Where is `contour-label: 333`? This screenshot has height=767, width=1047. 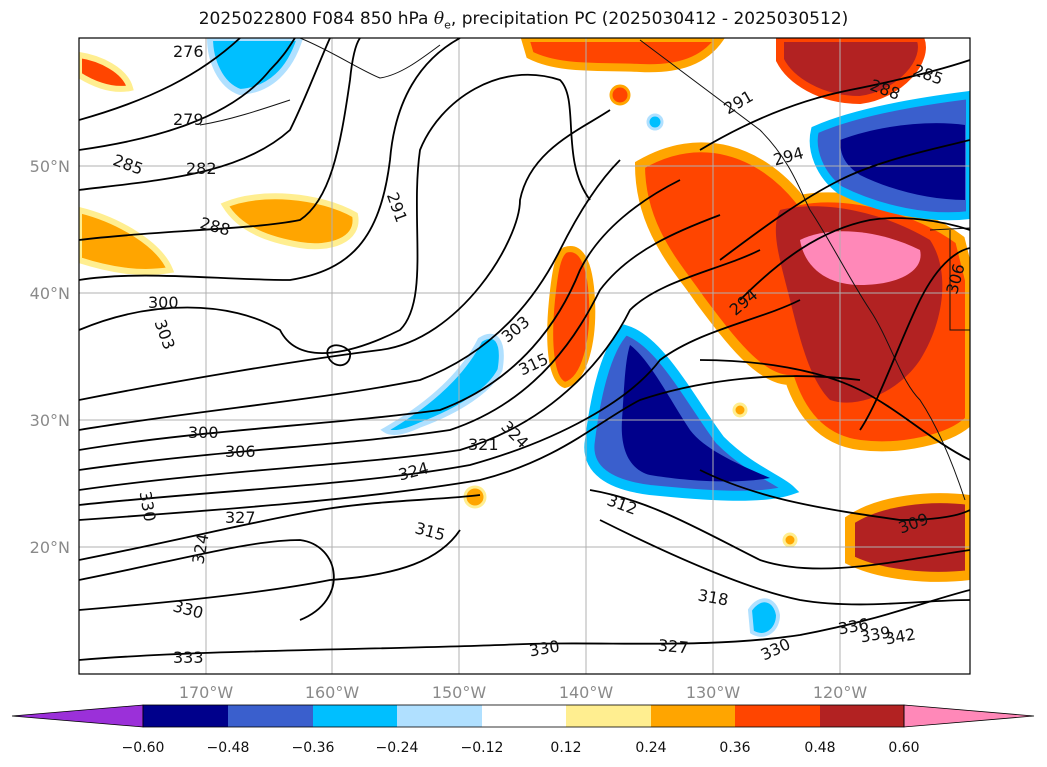 contour-label: 333 is located at coordinates (188, 657).